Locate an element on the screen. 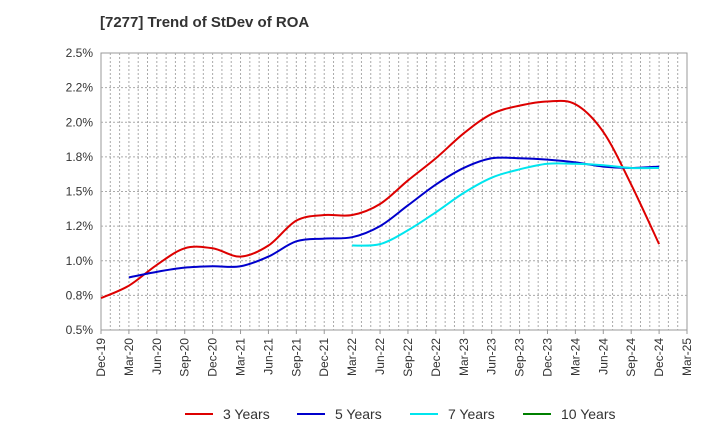  legend-swatch-7-years is located at coordinates (424, 414).